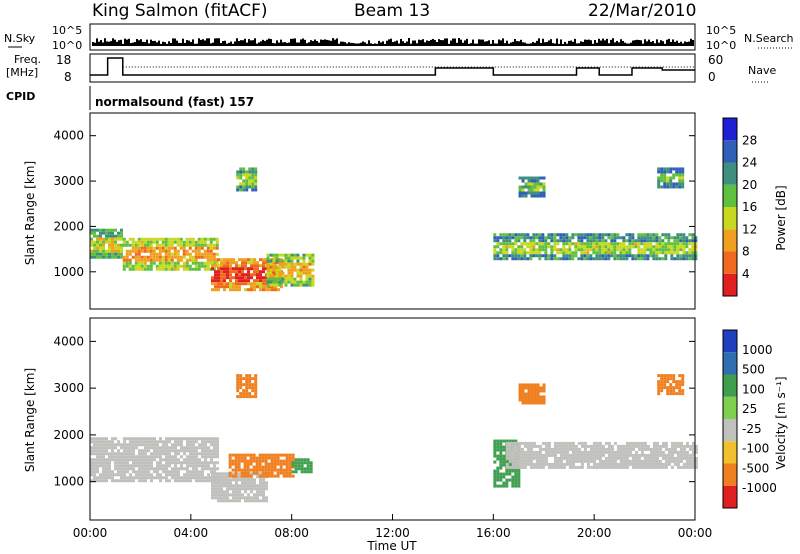 This screenshot has height=554, width=800. I want to click on colorbar-segment, so click(730, 151).